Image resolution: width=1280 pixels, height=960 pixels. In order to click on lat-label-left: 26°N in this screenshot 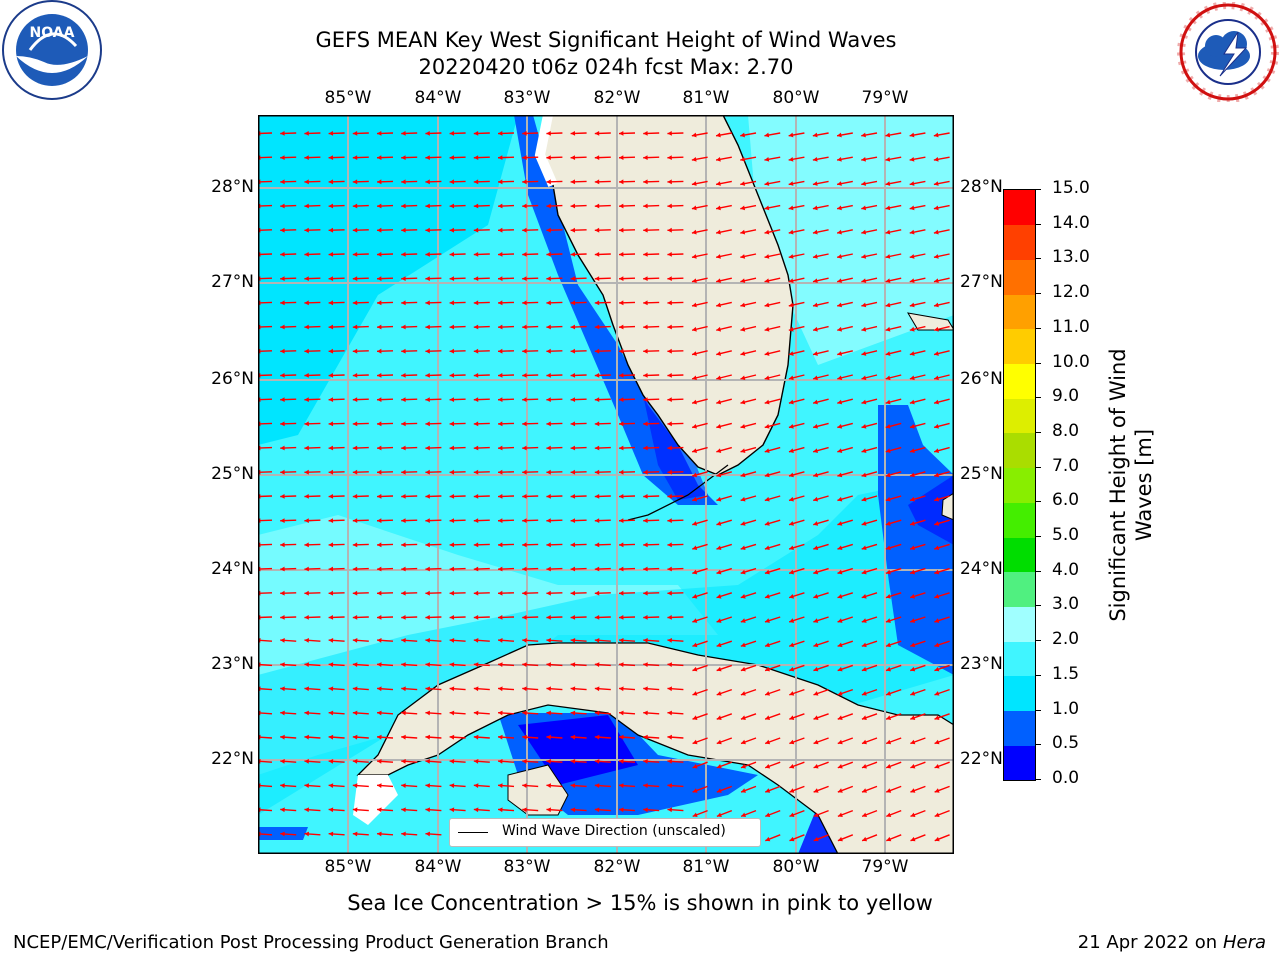, I will do `click(232, 379)`.